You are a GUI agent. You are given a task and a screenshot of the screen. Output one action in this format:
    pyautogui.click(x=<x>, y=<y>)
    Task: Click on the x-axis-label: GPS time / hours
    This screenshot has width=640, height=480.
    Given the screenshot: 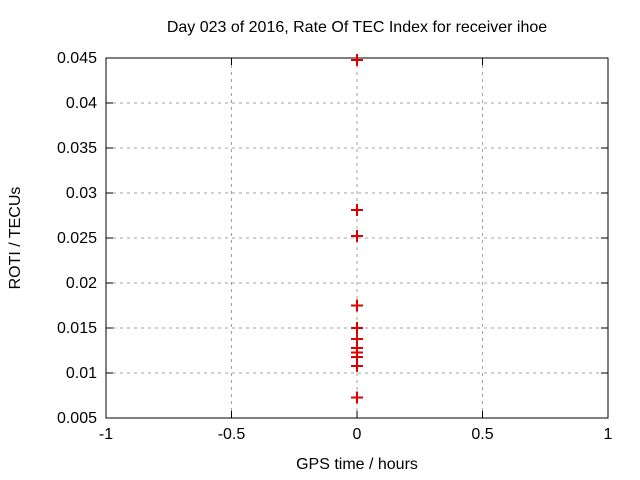 What is the action you would take?
    pyautogui.click(x=357, y=464)
    